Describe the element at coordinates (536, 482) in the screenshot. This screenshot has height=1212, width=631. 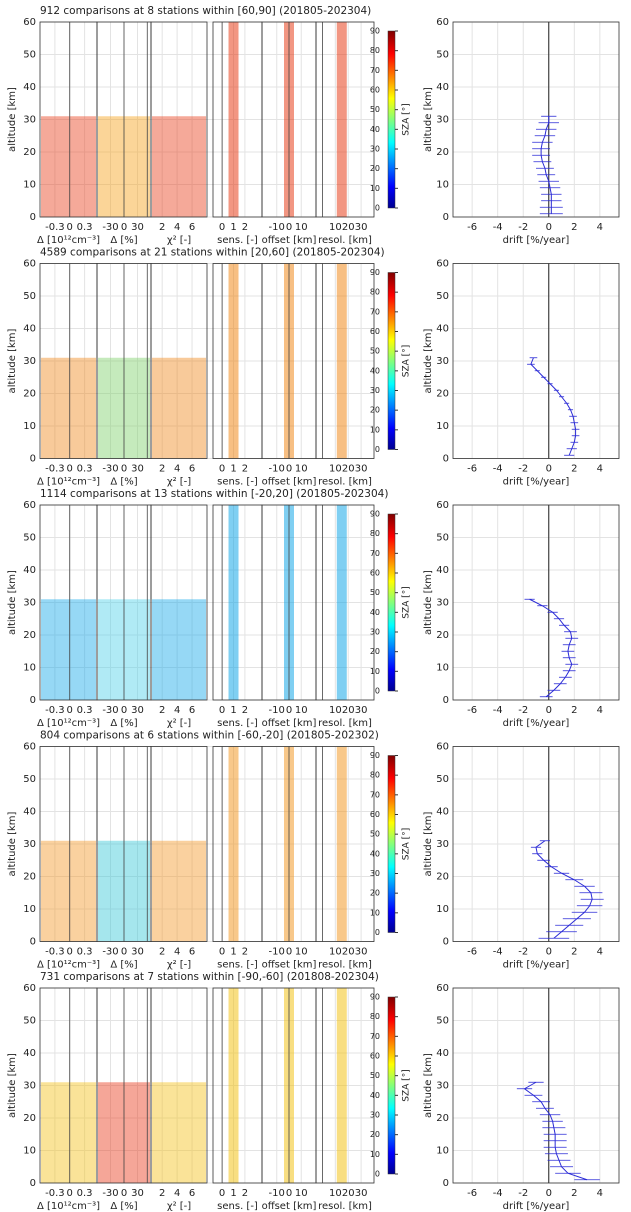
I see `x-axis-label: drift [%/year]` at that location.